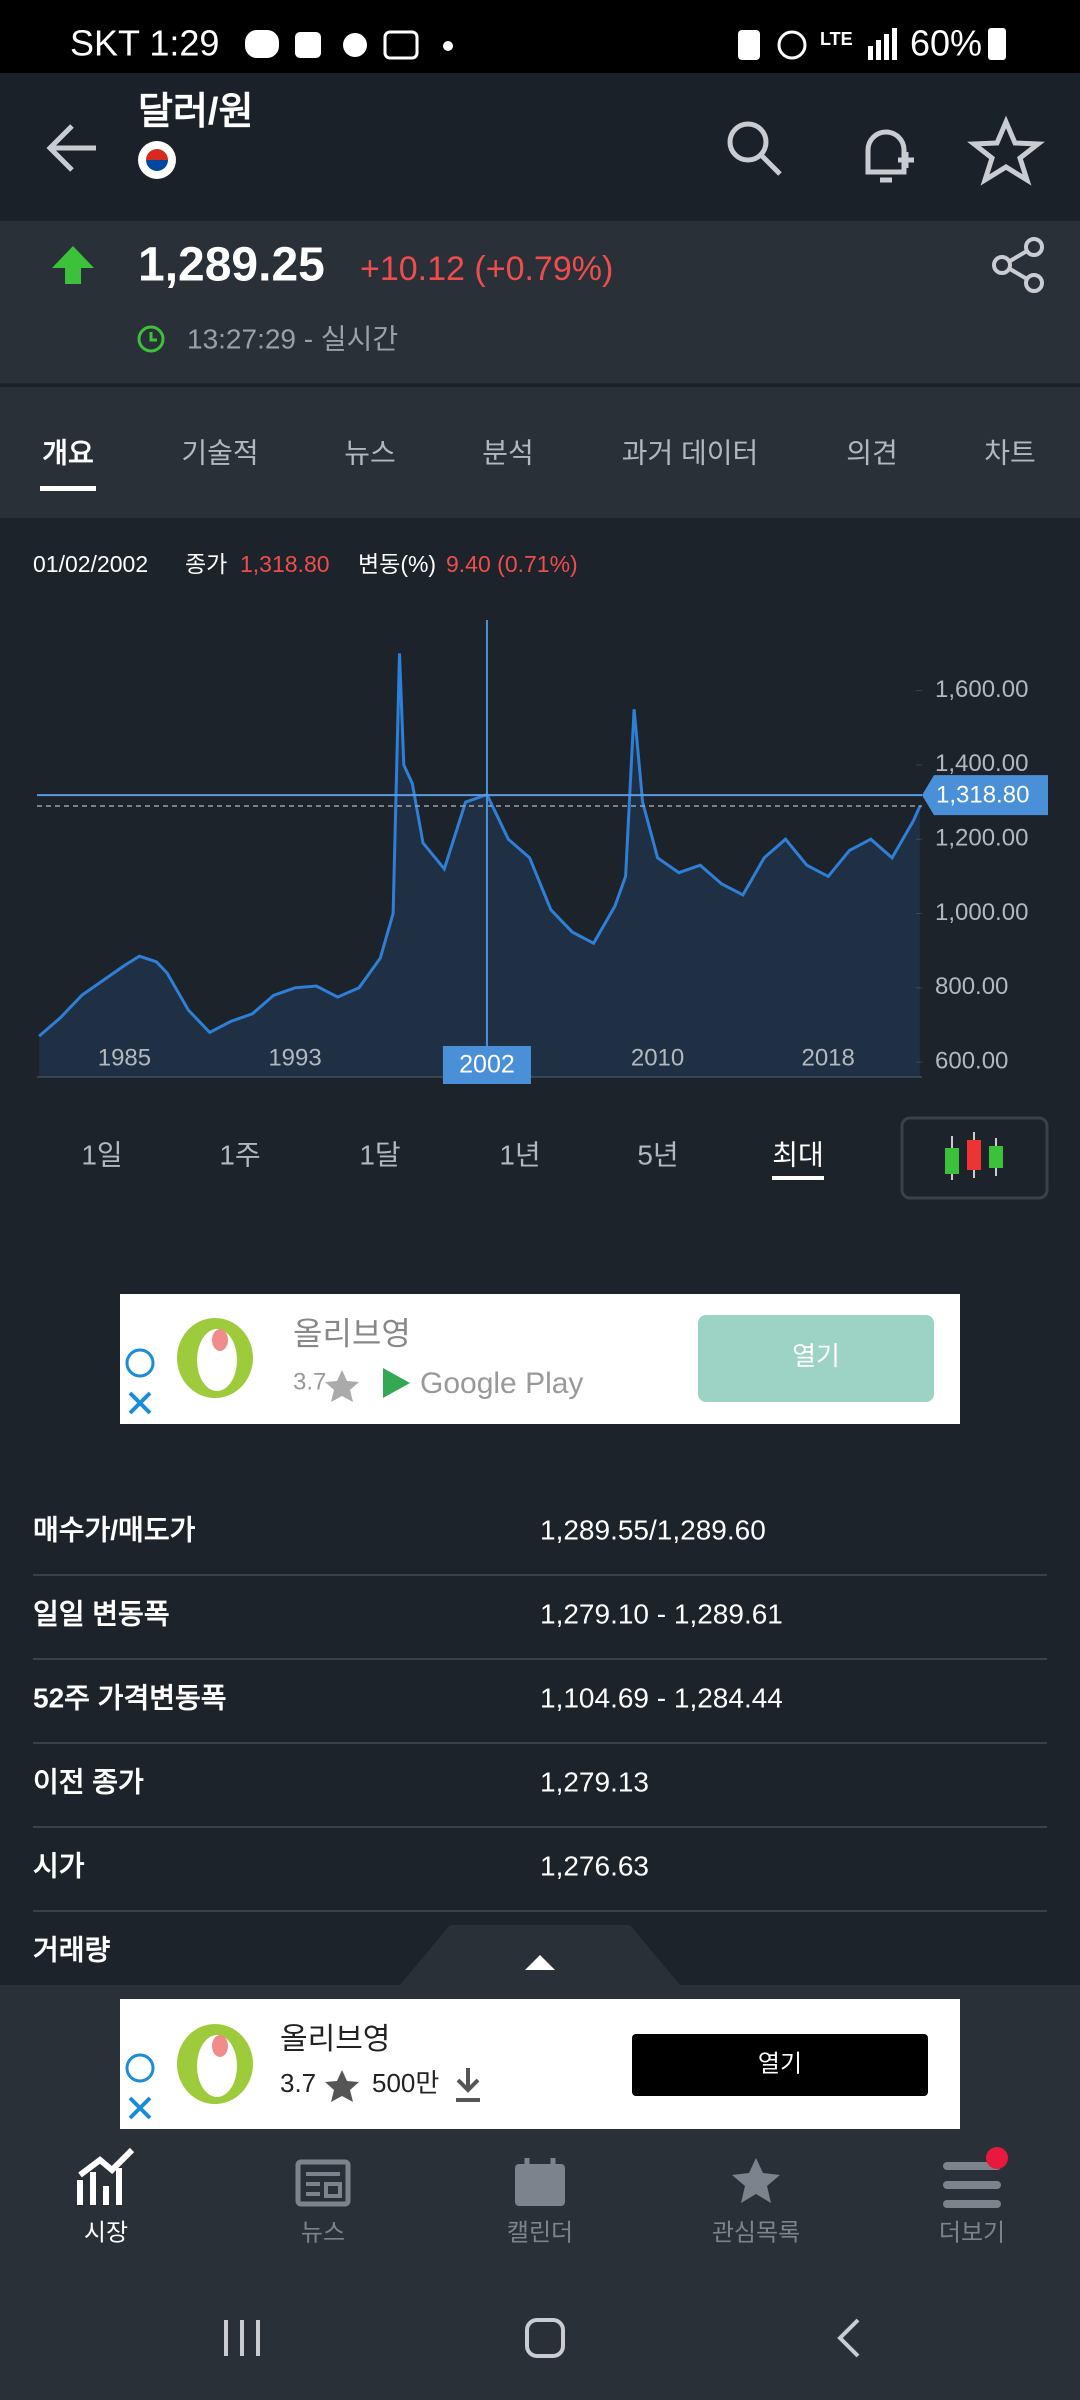 The width and height of the screenshot is (1080, 2400). I want to click on tab: 과거 데이터, so click(690, 452).